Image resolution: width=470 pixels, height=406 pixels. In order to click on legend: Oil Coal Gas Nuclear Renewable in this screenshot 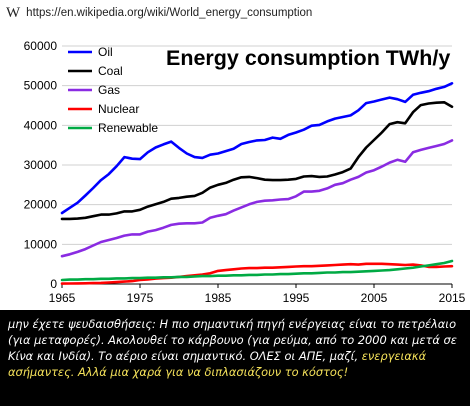, I will do `click(113, 90)`.